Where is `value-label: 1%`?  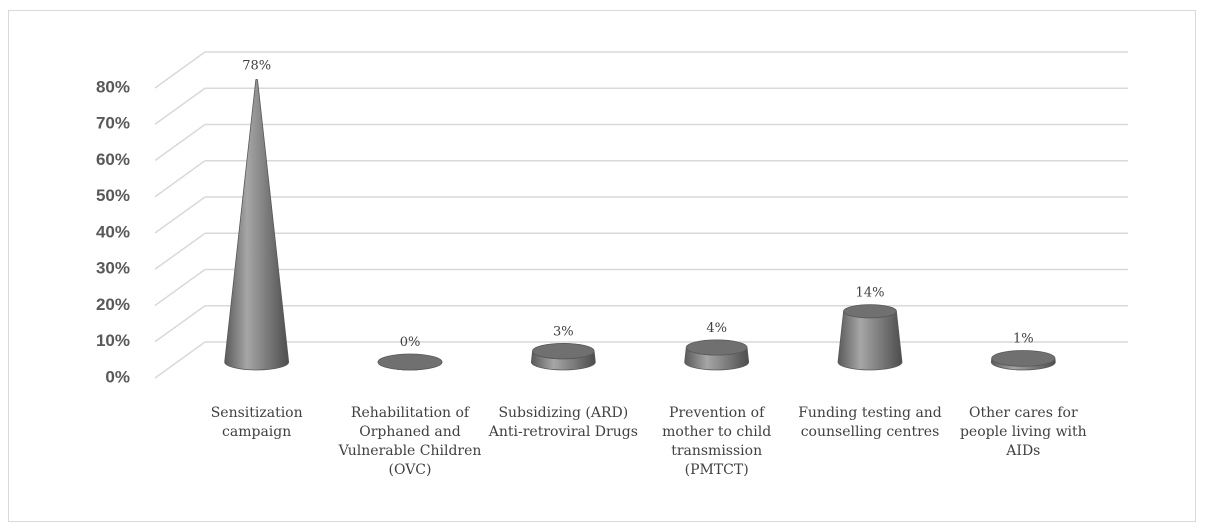 value-label: 1% is located at coordinates (1023, 338).